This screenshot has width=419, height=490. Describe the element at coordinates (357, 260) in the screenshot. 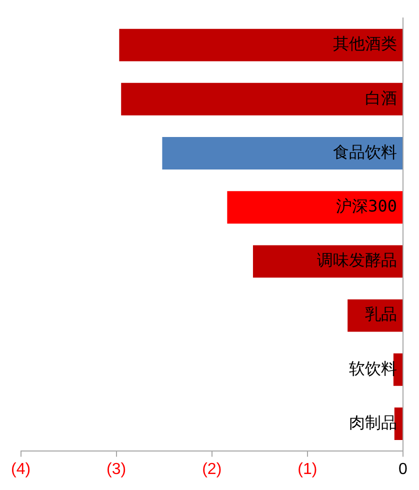

I see `y-tick-label: 调味发酵品` at that location.